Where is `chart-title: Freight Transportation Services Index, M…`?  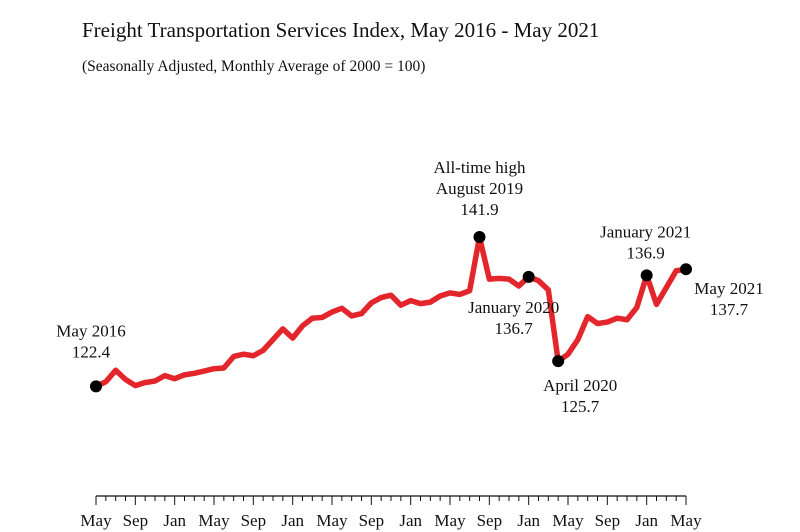
chart-title: Freight Transportation Services Index, M… is located at coordinates (341, 30).